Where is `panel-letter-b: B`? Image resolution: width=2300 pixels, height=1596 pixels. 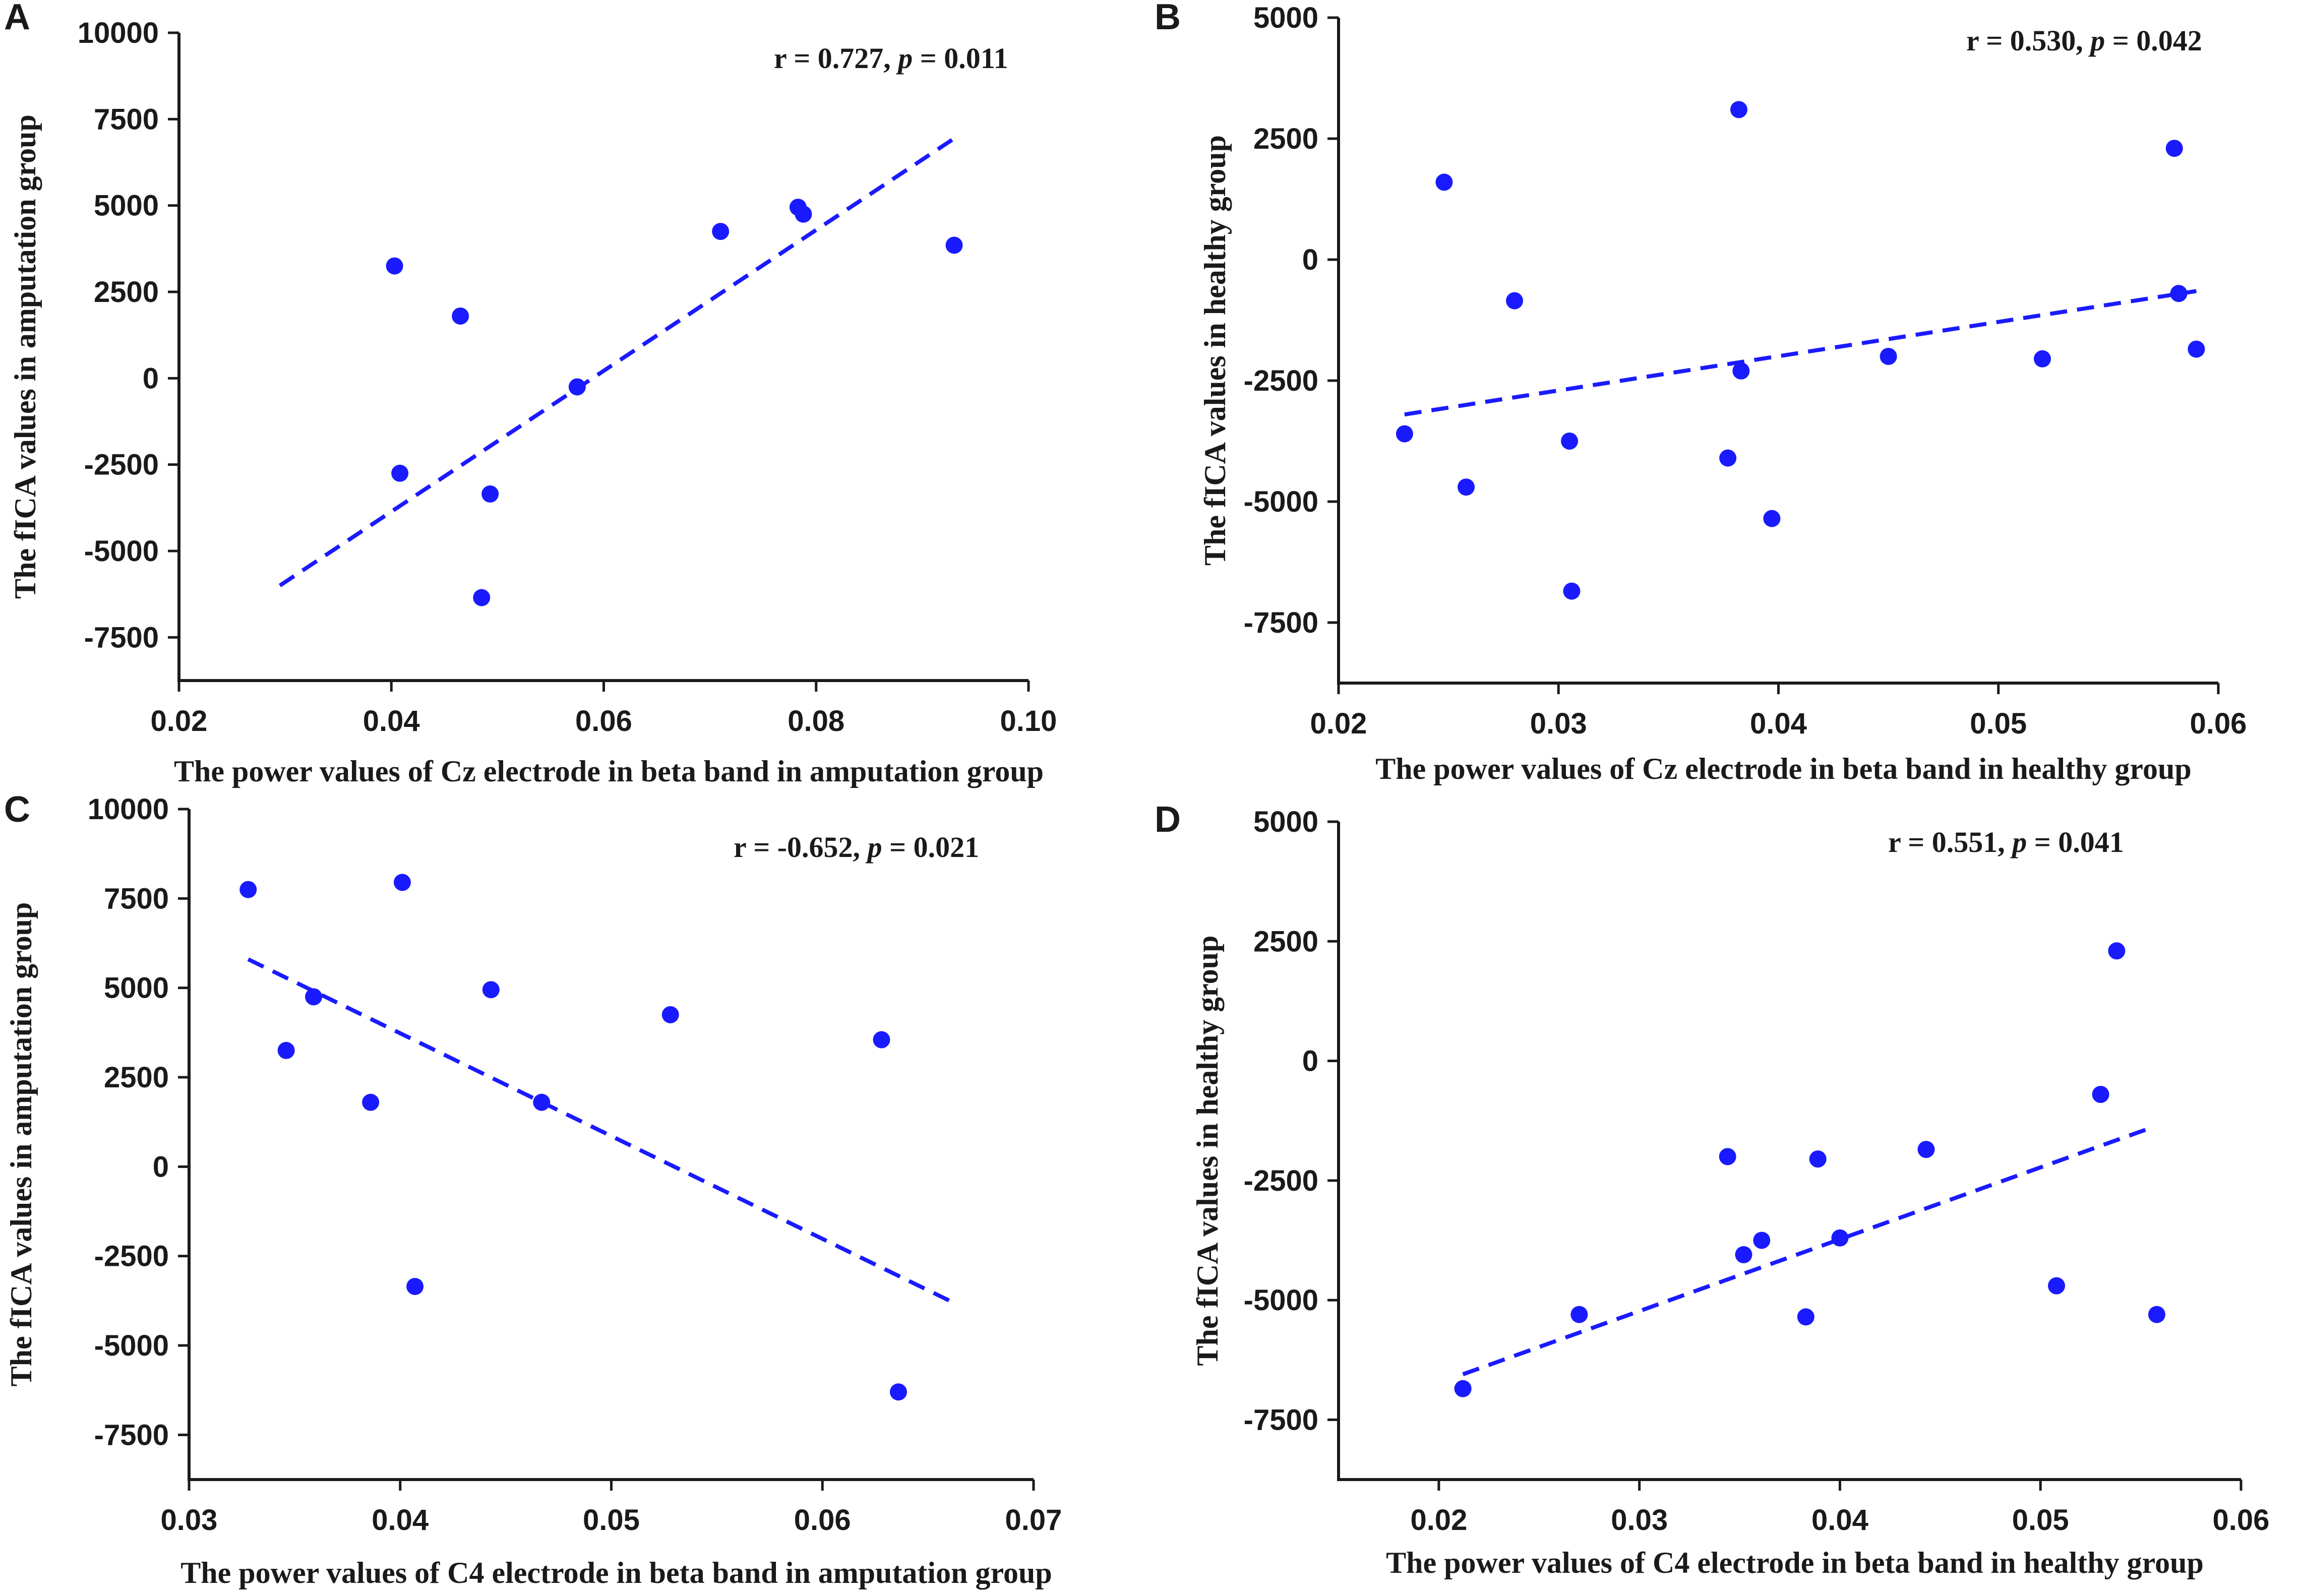
panel-letter-b: B is located at coordinates (1168, 18).